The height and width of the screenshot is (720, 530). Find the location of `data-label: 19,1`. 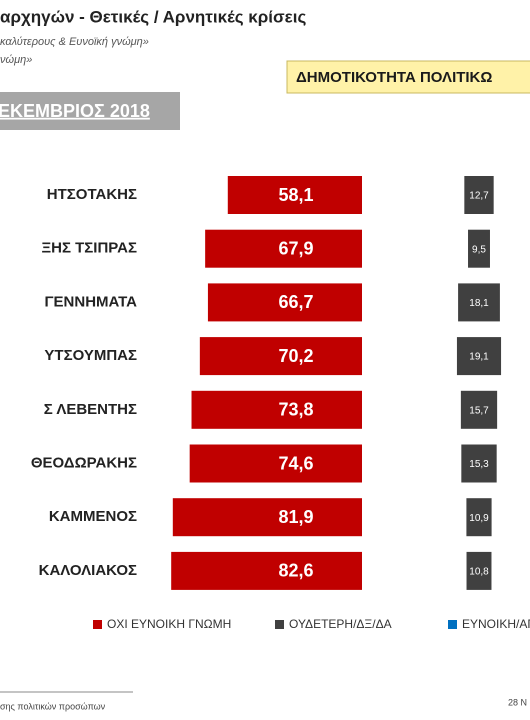

data-label: 19,1 is located at coordinates (479, 357).